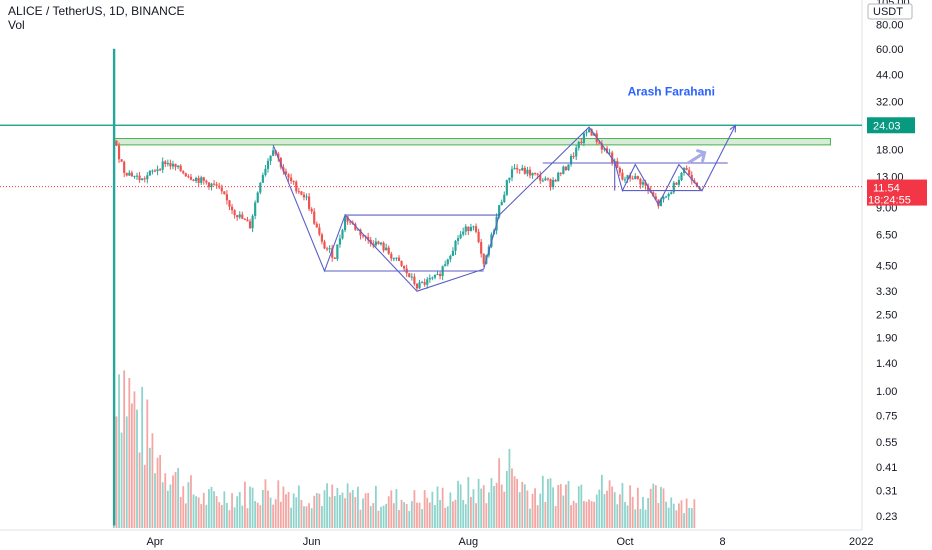 The image size is (932, 550). What do you see at coordinates (886, 315) in the screenshot?
I see `price-tick-label: 2.50` at bounding box center [886, 315].